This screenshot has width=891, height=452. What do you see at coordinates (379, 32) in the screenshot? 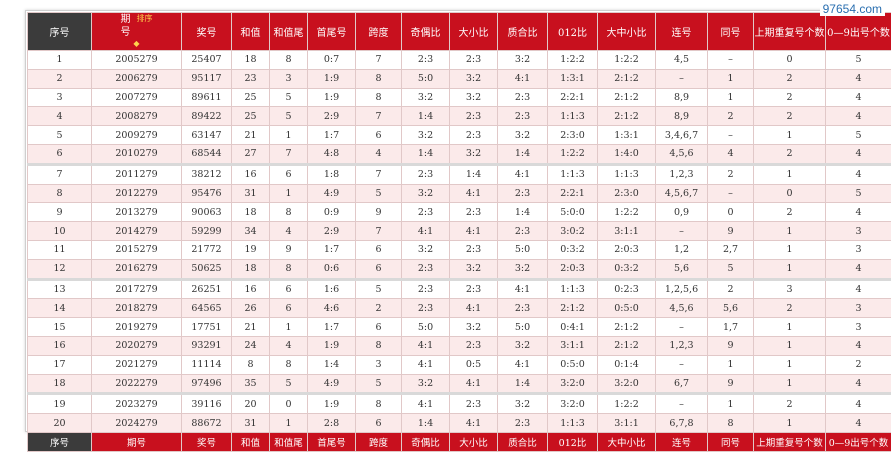
I see `col-header-span: 跨度` at bounding box center [379, 32].